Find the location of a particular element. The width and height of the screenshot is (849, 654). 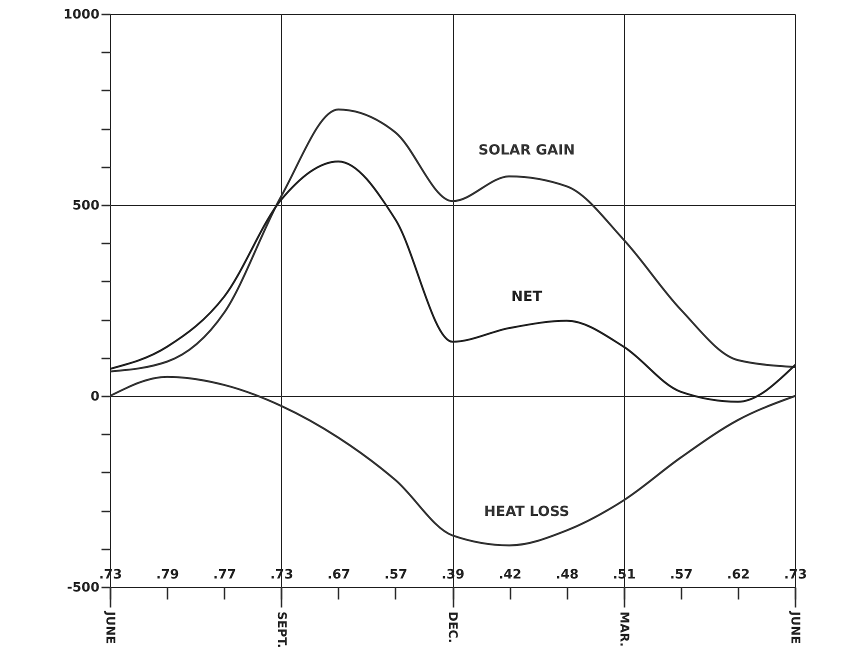

text: SEPT. is located at coordinates (281, 630).